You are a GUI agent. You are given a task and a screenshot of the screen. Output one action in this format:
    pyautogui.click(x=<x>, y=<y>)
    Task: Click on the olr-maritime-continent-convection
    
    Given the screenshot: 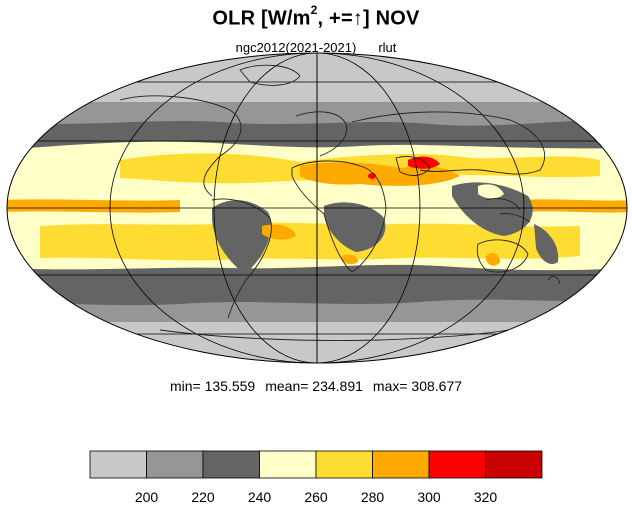 What is the action you would take?
    pyautogui.click(x=492, y=209)
    